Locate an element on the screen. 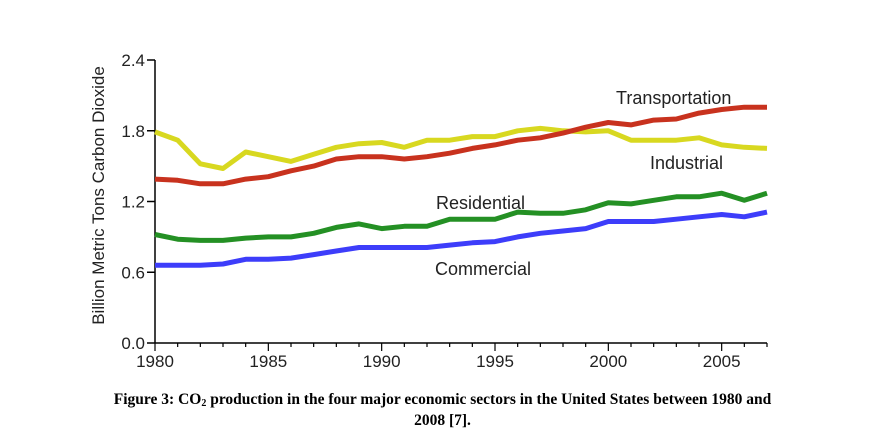 The height and width of the screenshot is (444, 885). caption-subscript: 2 is located at coordinates (204, 403).